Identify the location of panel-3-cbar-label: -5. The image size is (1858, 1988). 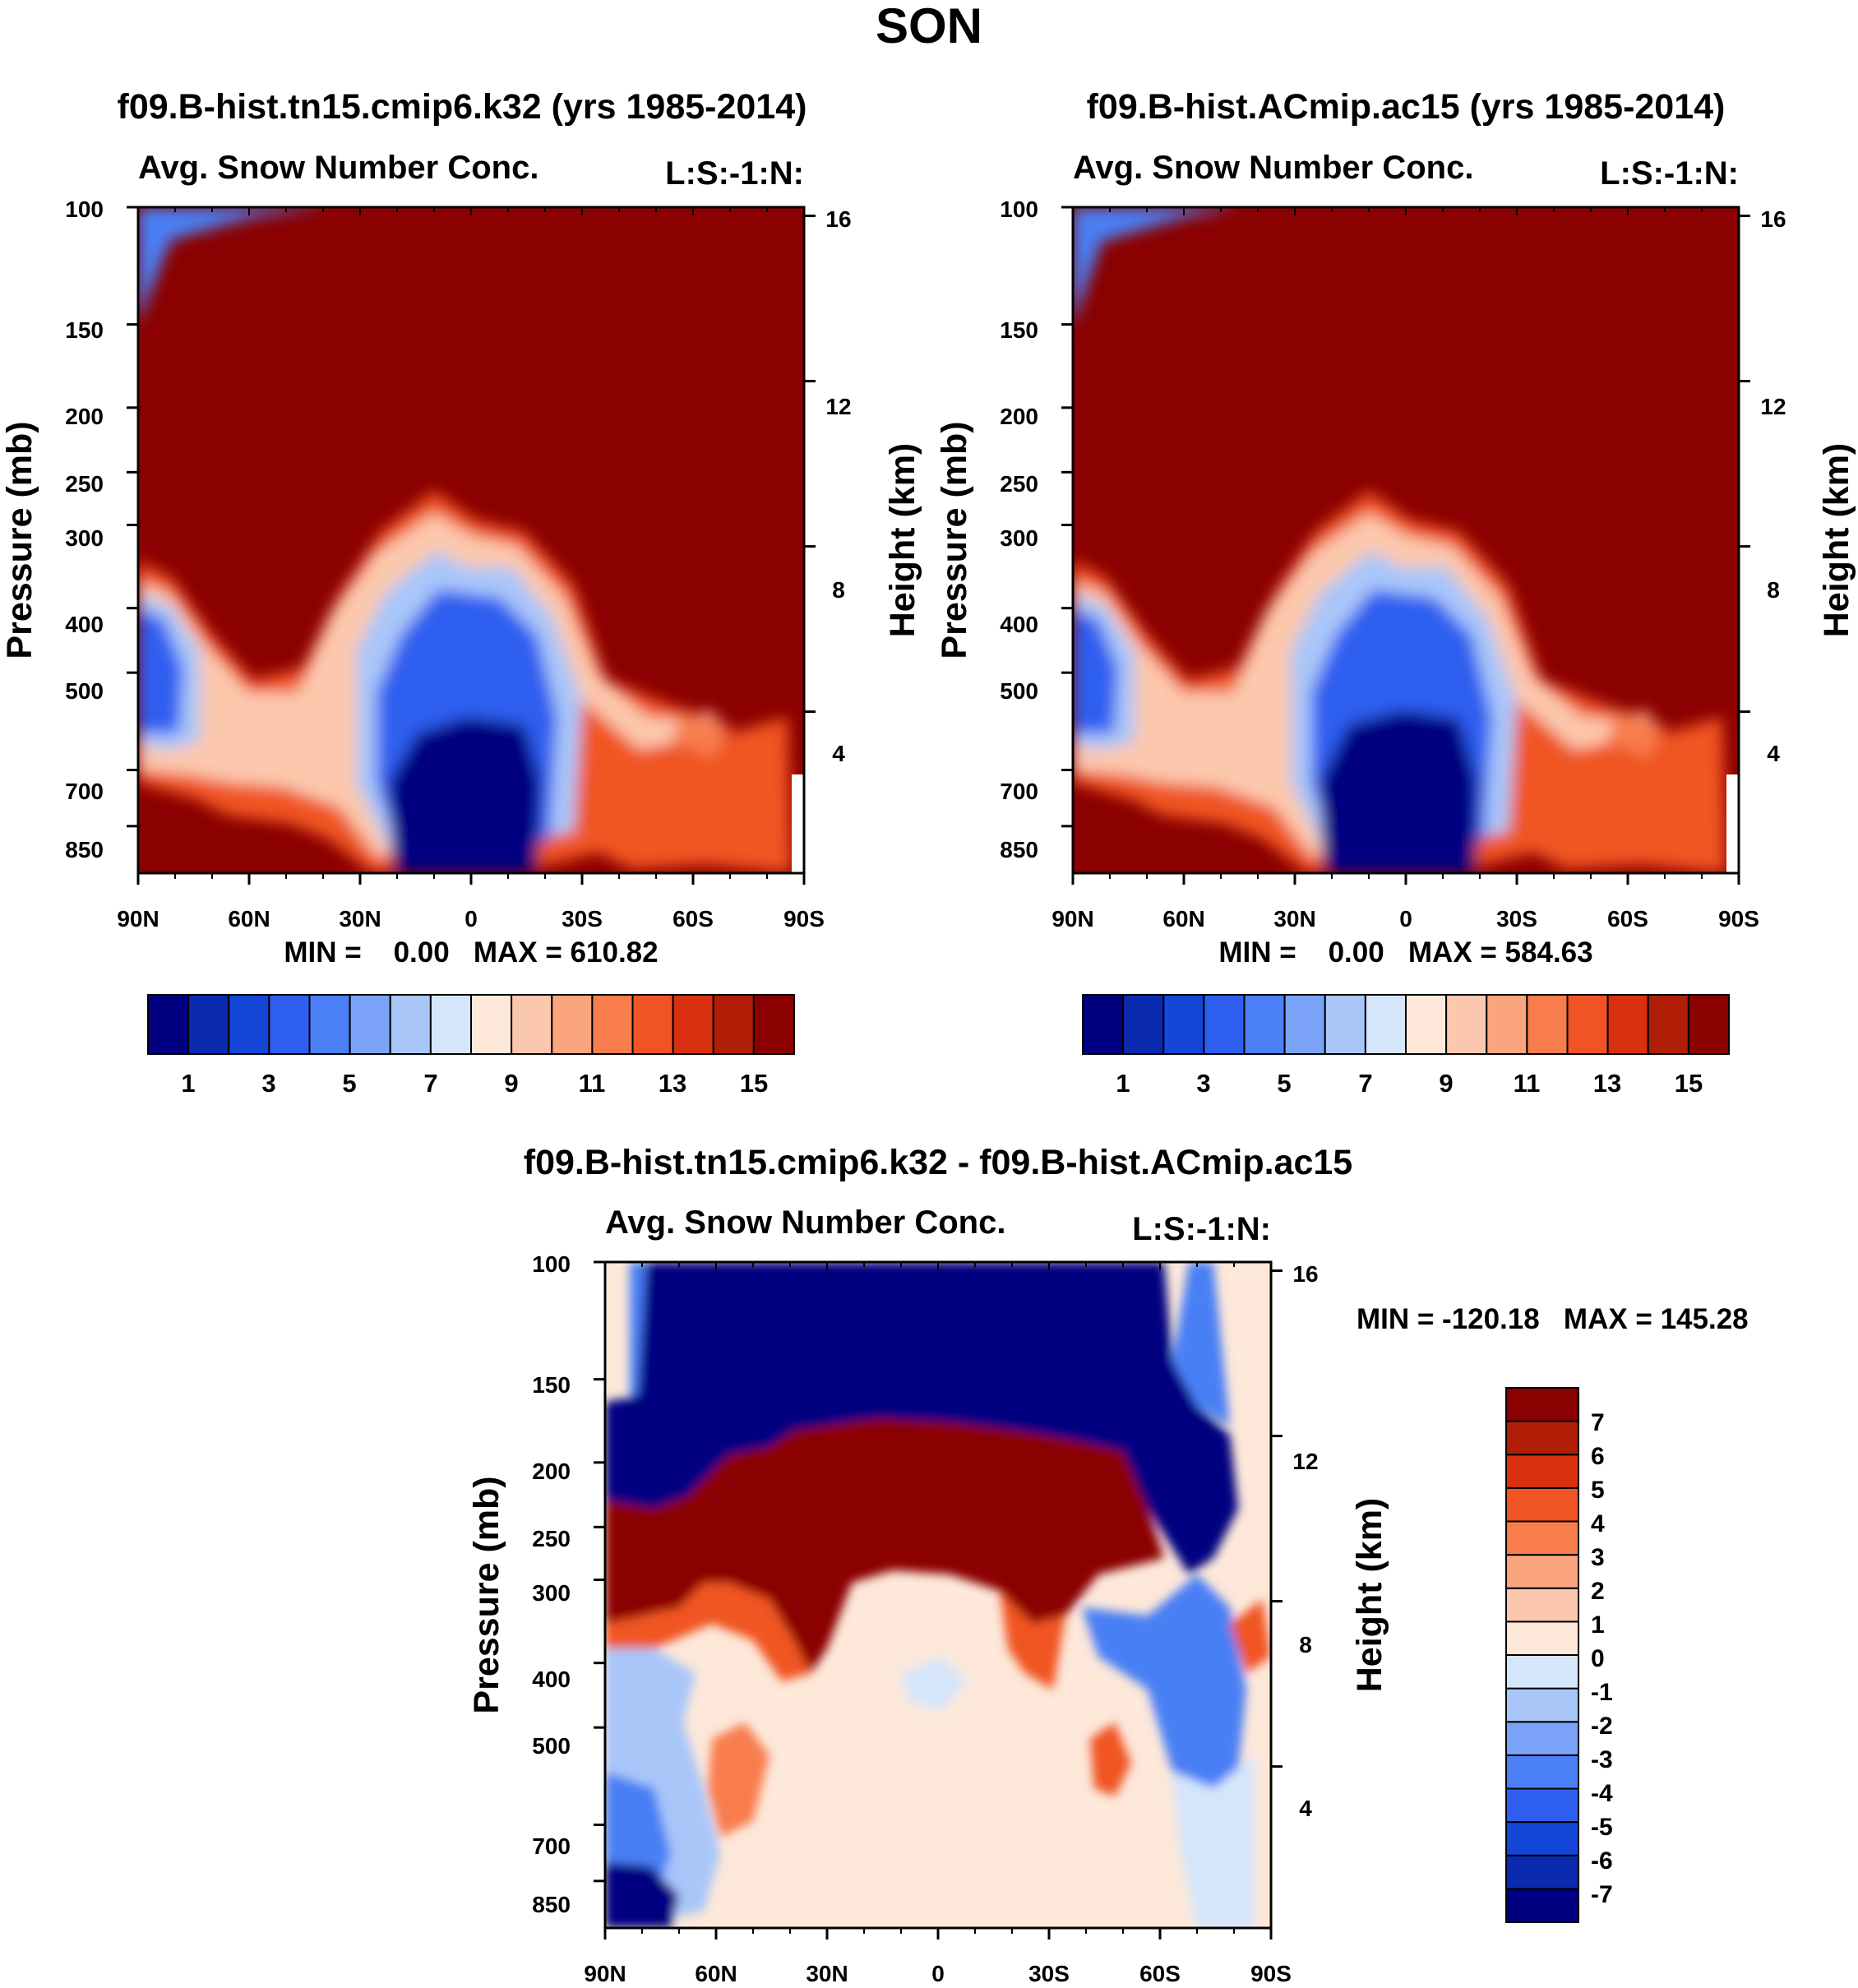
(1602, 1828).